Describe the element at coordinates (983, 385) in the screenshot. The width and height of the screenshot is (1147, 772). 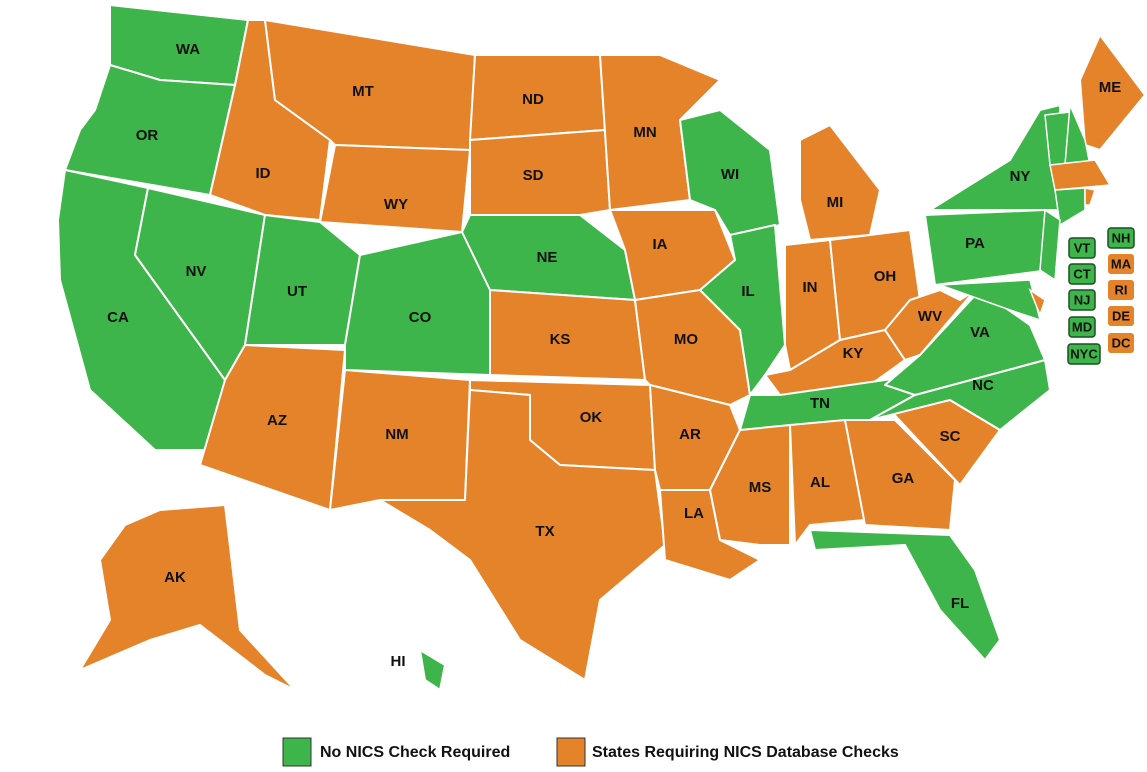
I see `state-label: NC` at that location.